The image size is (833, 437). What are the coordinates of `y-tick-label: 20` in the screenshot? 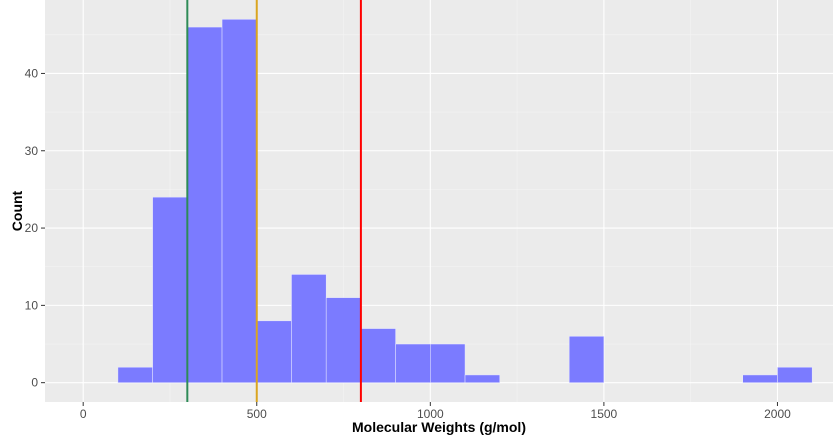 It's located at (32, 228).